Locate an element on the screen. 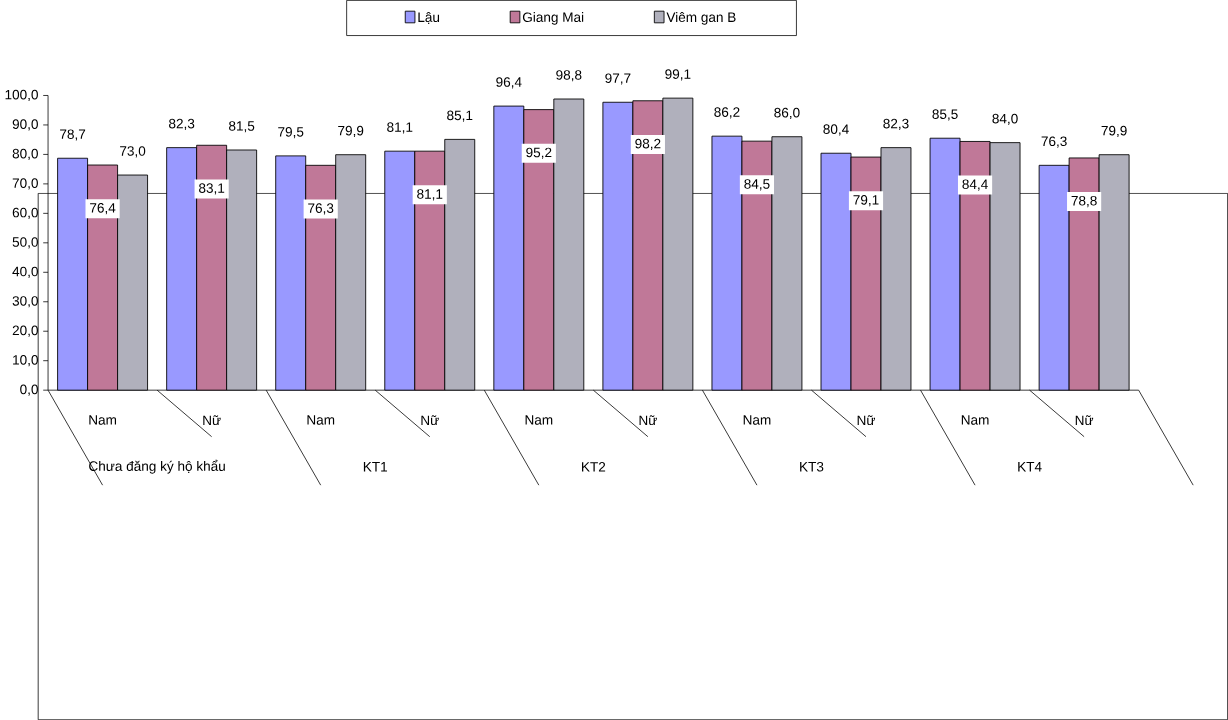  text: Chưa đăng ký hộ khẩu is located at coordinates (157, 466).